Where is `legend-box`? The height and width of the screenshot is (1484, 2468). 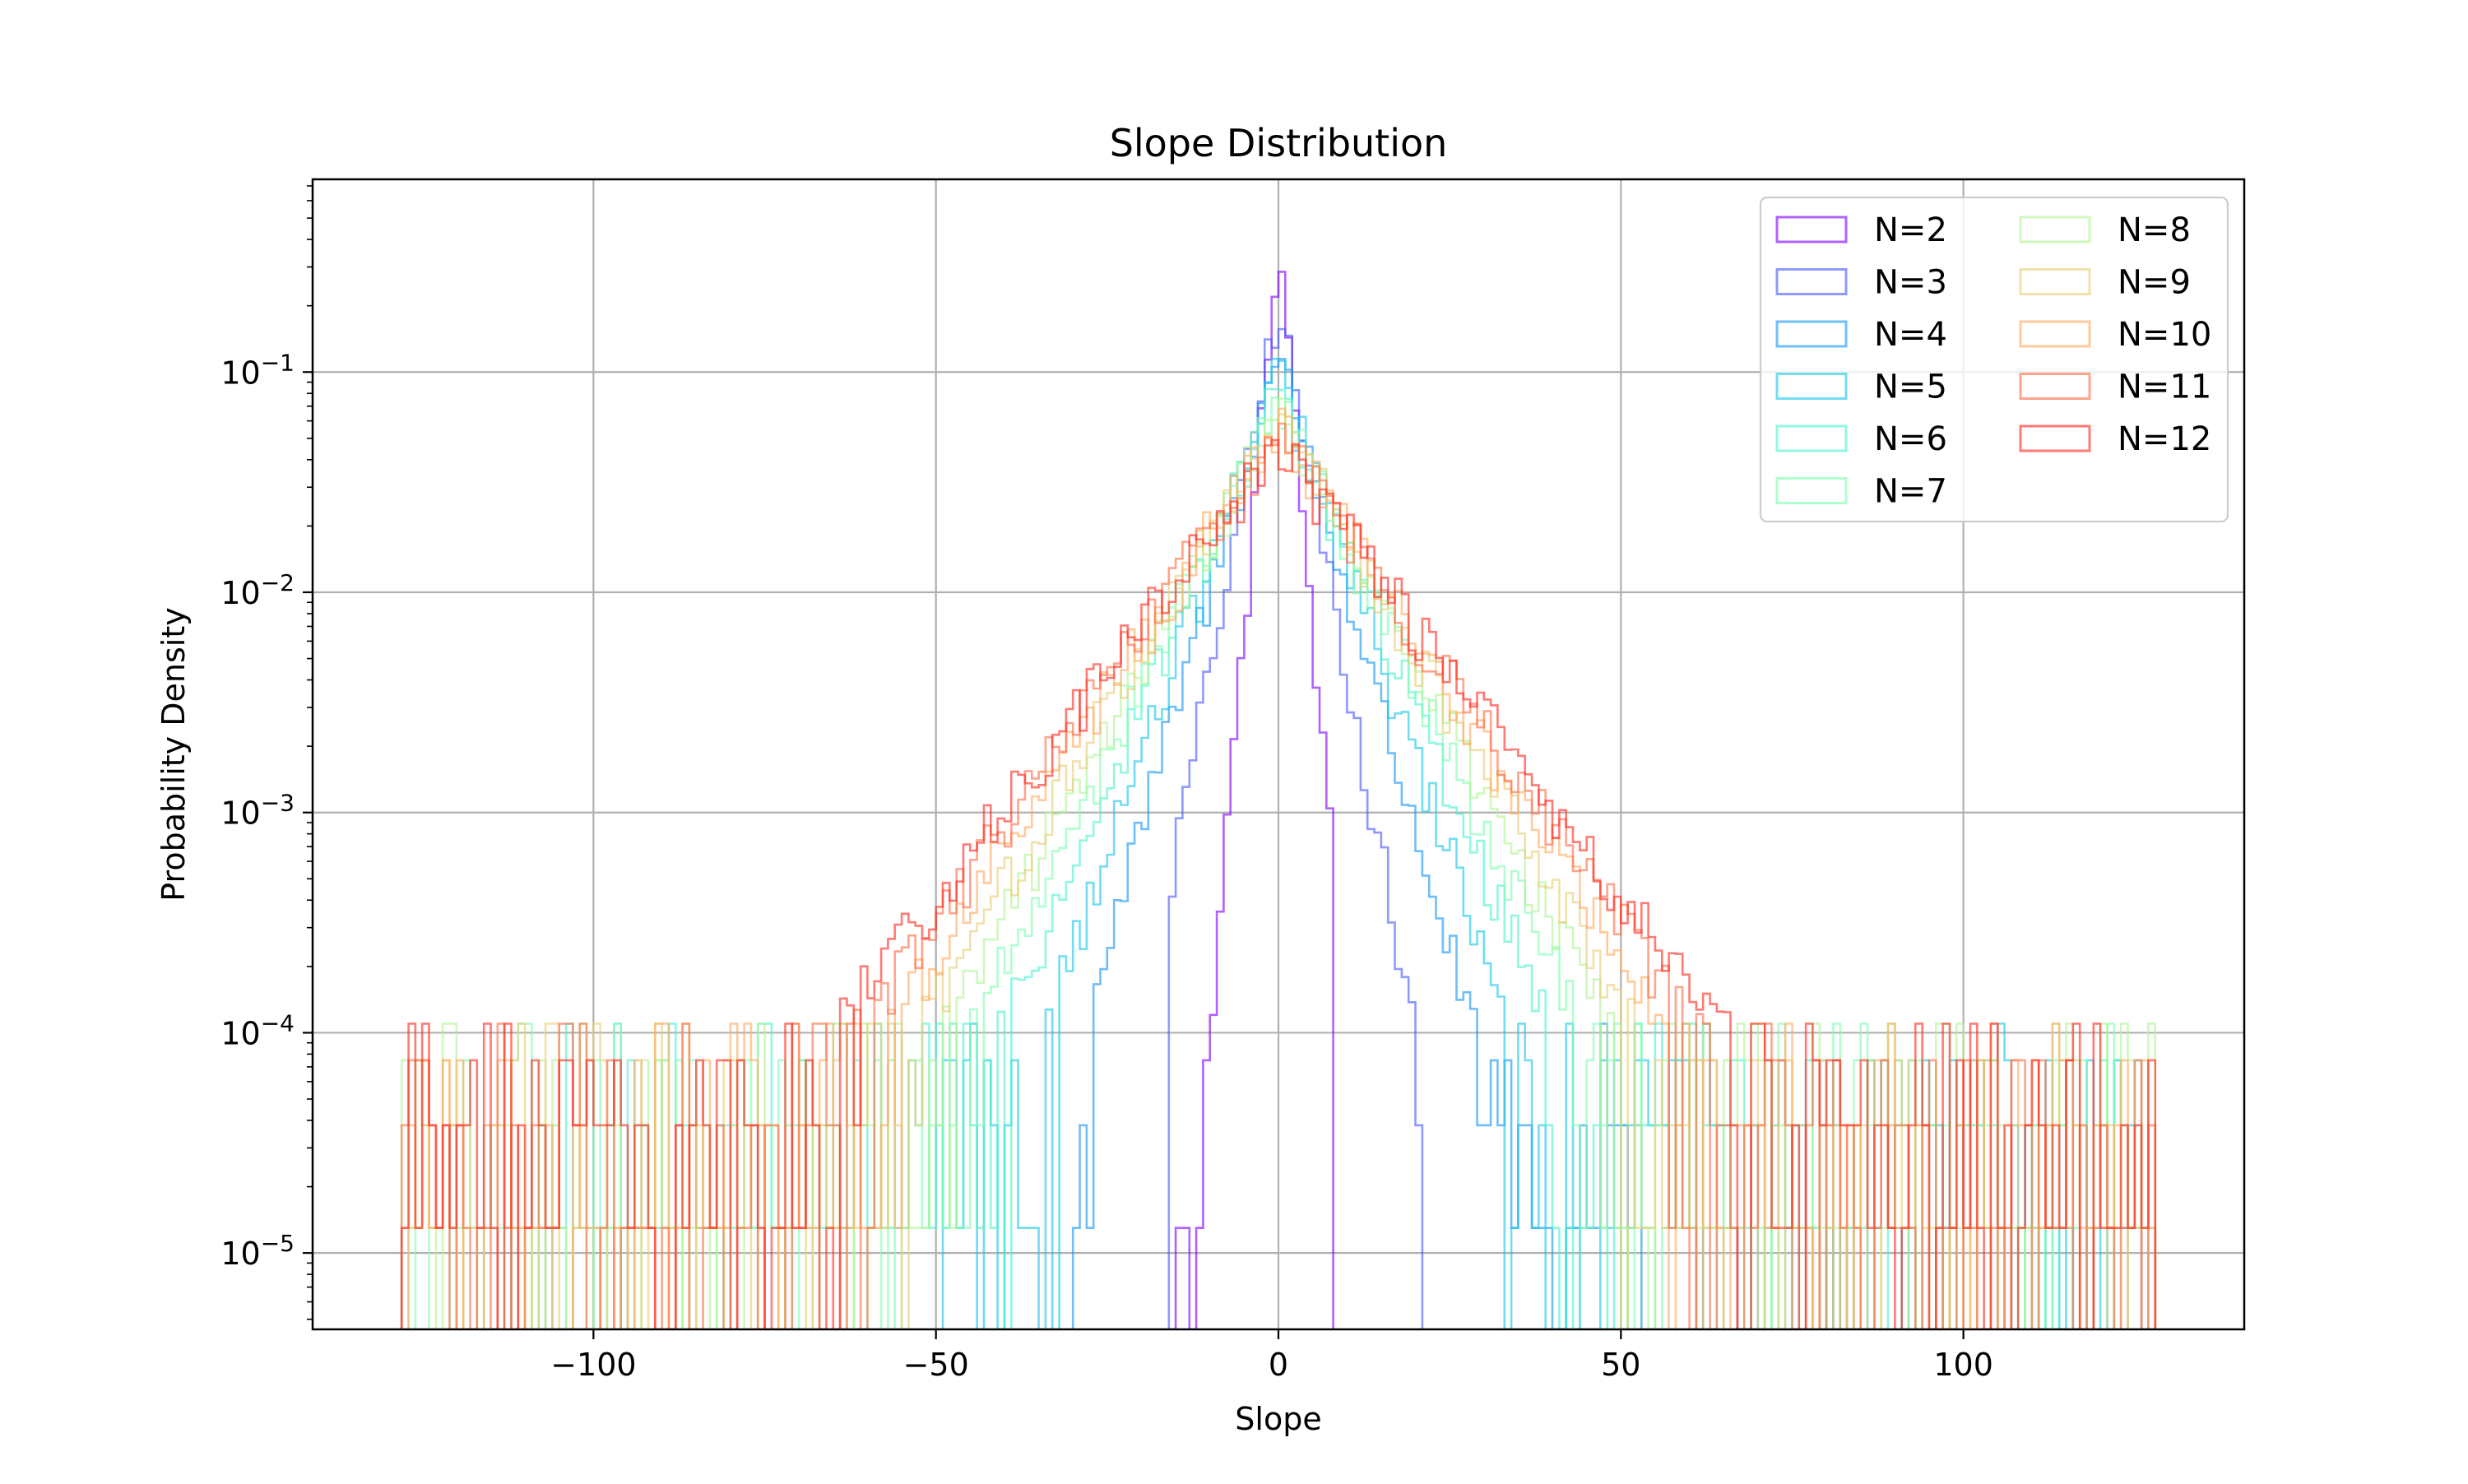
legend-box is located at coordinates (1994, 359).